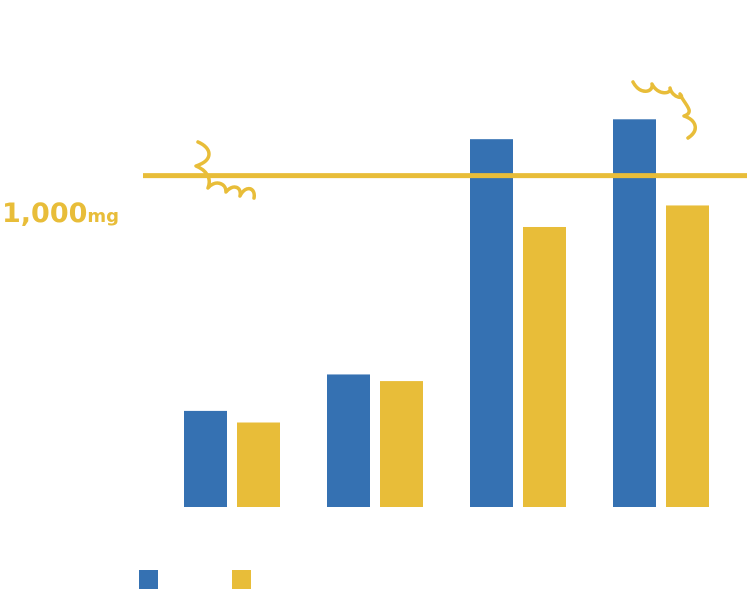  What do you see at coordinates (103, 216) in the screenshot?
I see `reference-line-unit: mg` at bounding box center [103, 216].